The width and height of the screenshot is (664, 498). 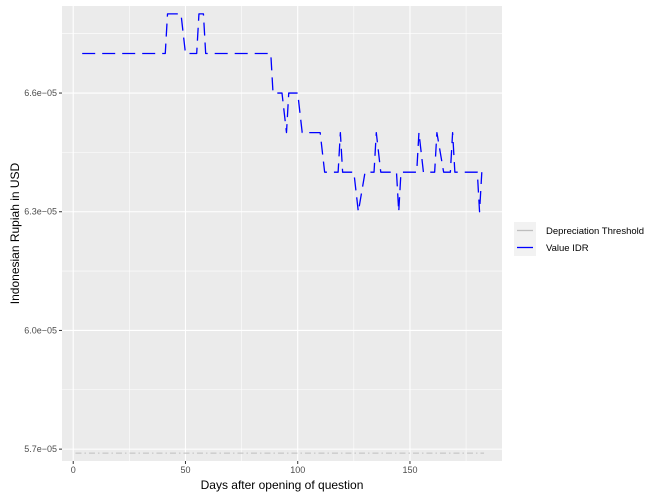 What do you see at coordinates (185, 470) in the screenshot?
I see `x-tick-label: 50` at bounding box center [185, 470].